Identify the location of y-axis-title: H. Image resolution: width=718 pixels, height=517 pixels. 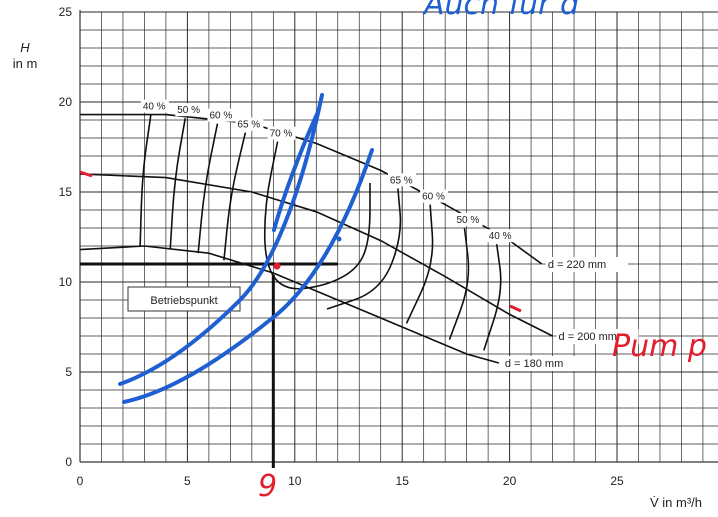
(25, 47).